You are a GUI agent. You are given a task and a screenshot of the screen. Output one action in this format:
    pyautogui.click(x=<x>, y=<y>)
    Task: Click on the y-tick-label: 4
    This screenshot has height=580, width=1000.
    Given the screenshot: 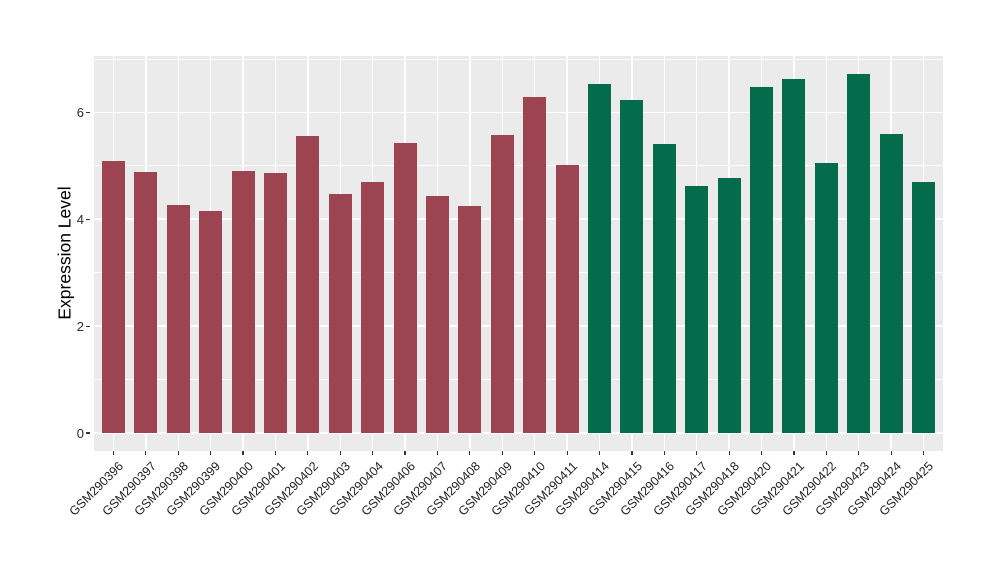 What is the action you would take?
    pyautogui.click(x=80, y=219)
    